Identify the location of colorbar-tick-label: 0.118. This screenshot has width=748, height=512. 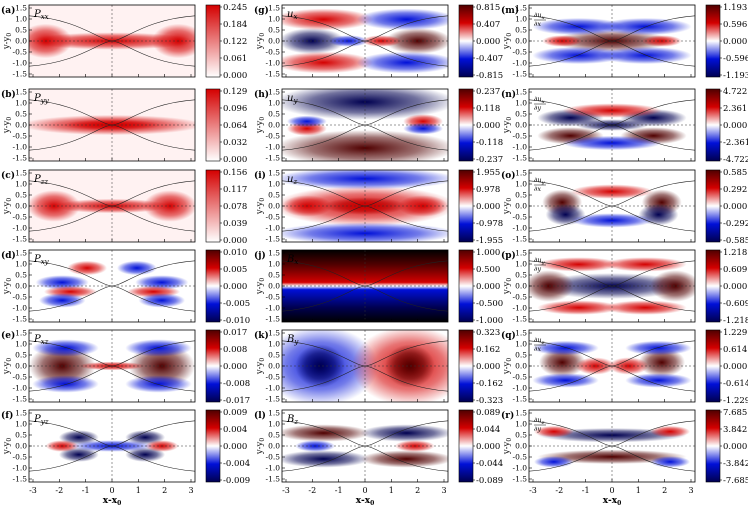
(488, 109).